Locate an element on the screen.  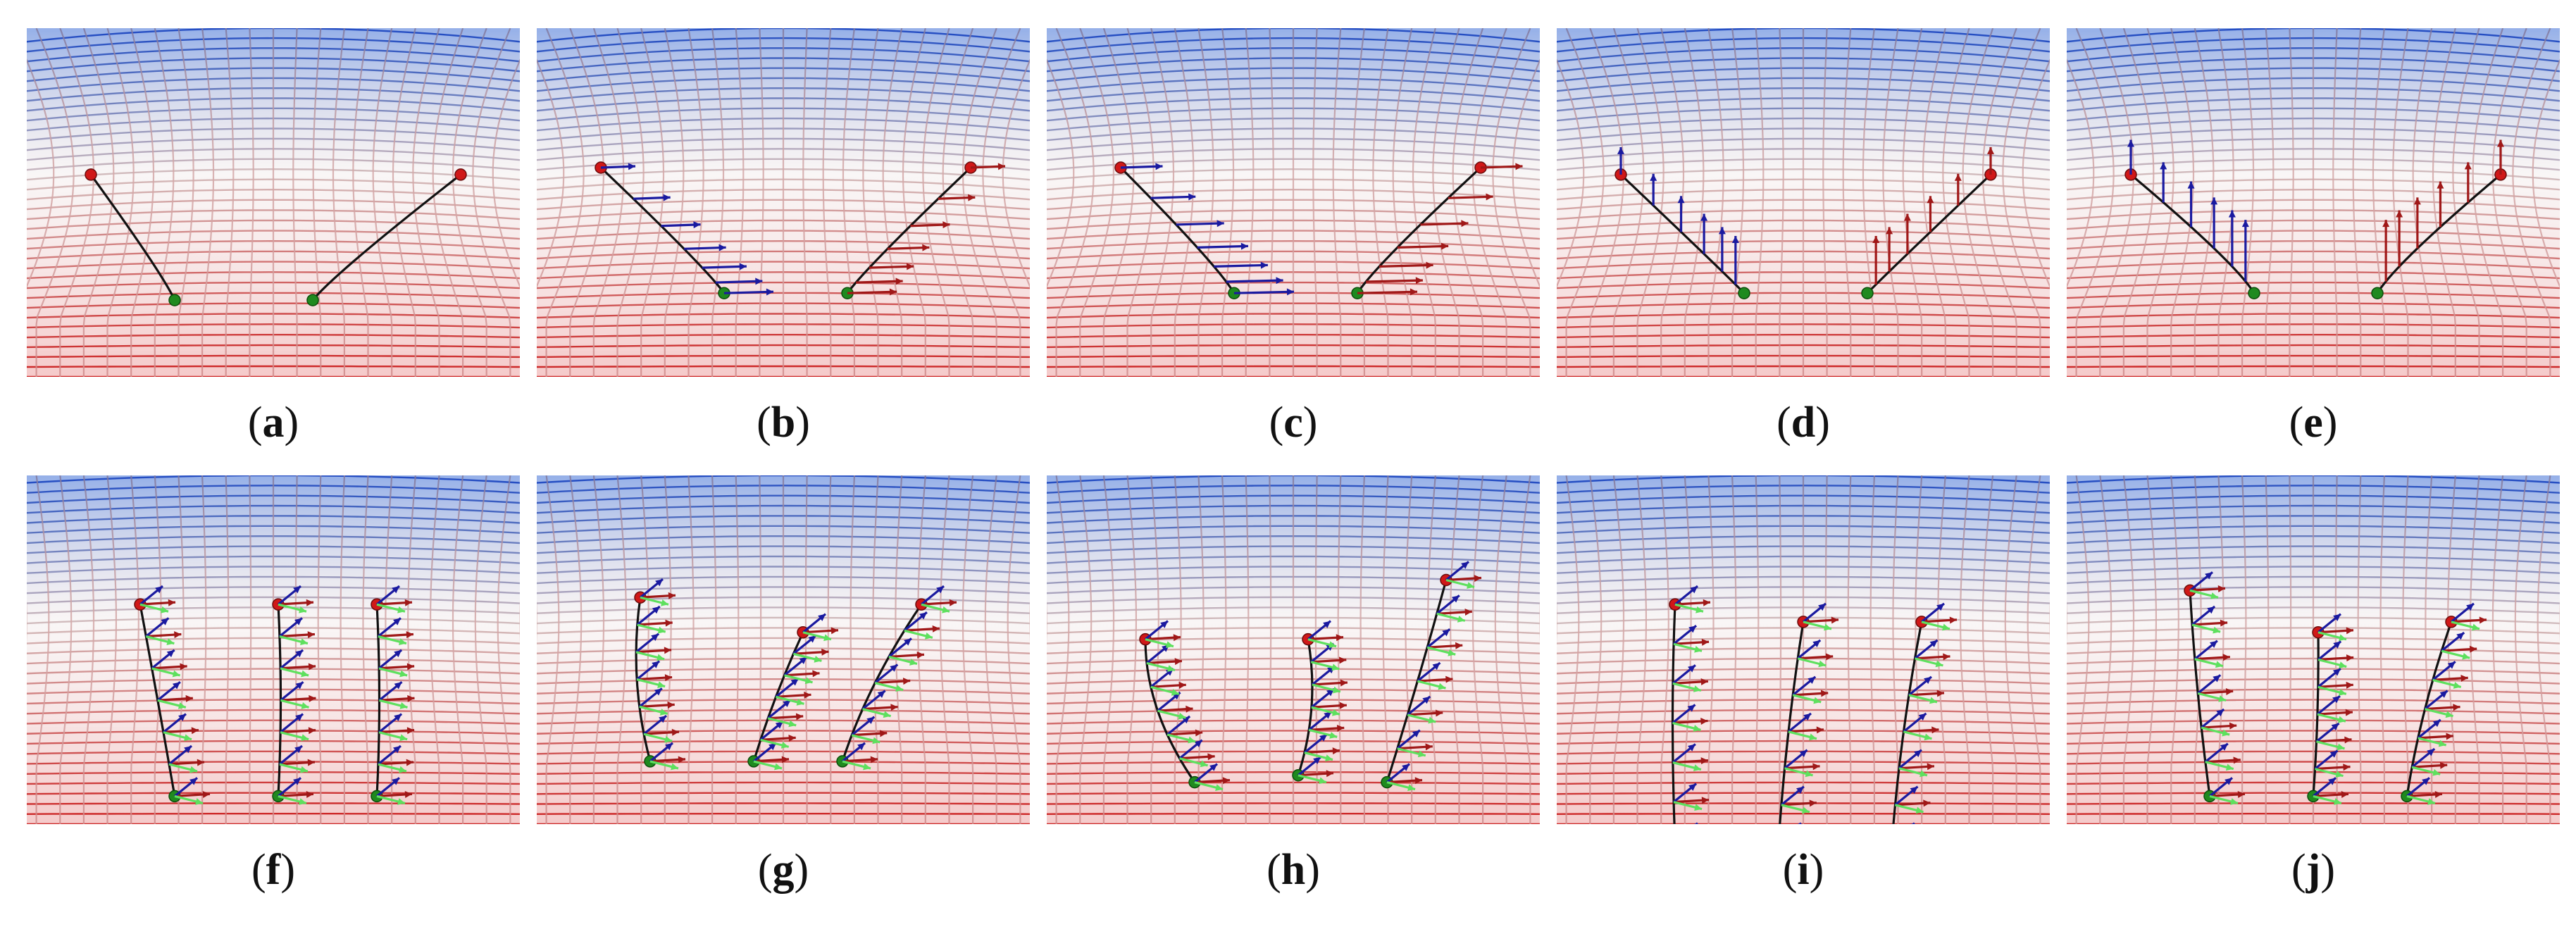
panel-b-drawing is located at coordinates (783, 203).